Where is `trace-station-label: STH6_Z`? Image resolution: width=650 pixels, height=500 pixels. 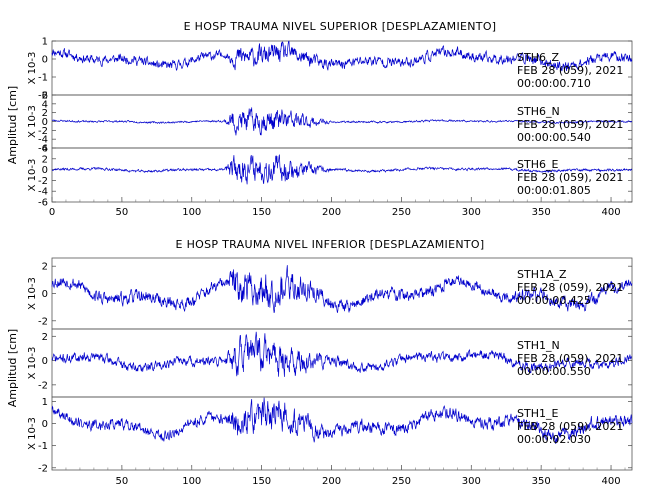 trace-station-label: STH6_Z is located at coordinates (538, 57).